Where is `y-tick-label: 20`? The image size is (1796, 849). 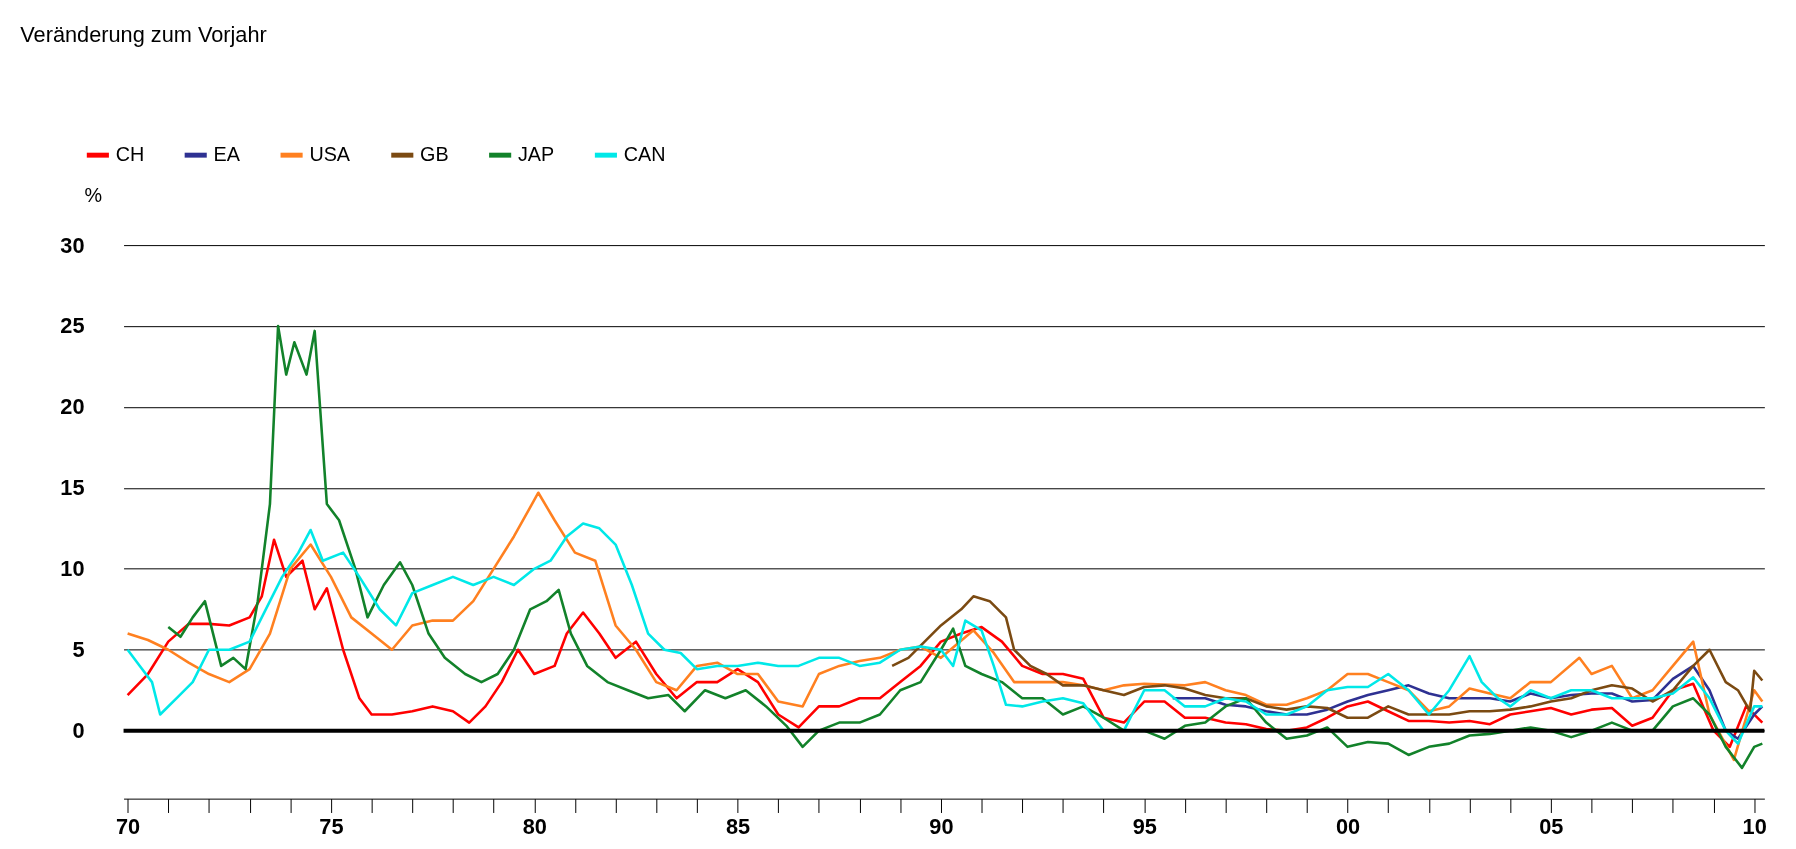 y-tick-label: 20 is located at coordinates (72, 407).